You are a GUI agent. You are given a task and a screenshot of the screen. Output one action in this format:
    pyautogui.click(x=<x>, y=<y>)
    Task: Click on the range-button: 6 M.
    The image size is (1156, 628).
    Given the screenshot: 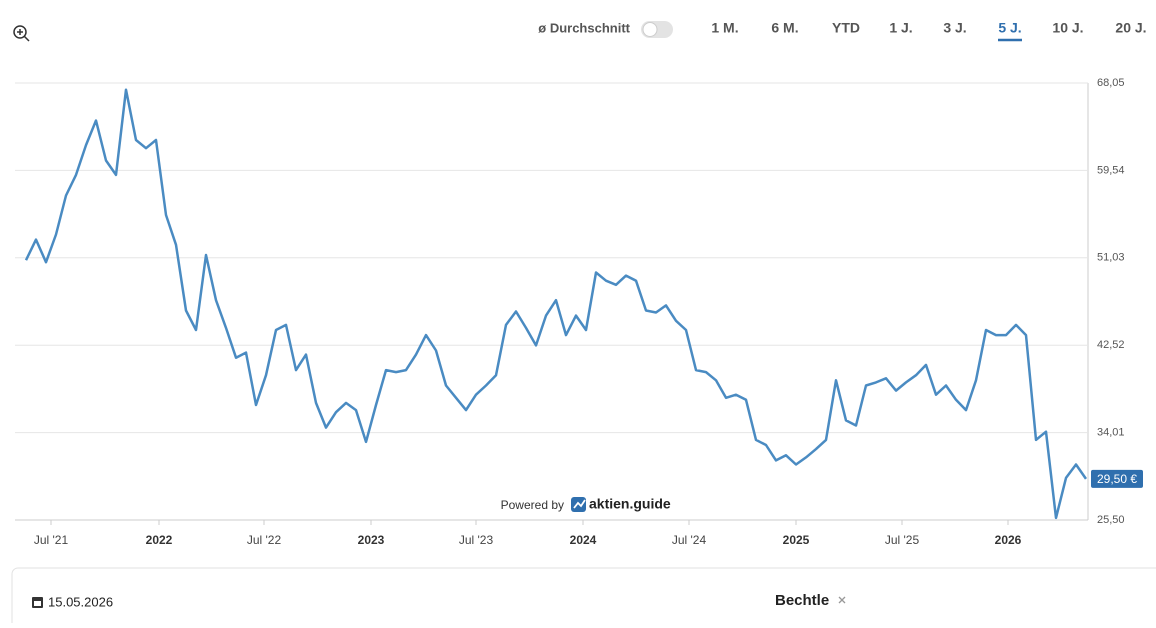 What is the action you would take?
    pyautogui.click(x=784, y=28)
    